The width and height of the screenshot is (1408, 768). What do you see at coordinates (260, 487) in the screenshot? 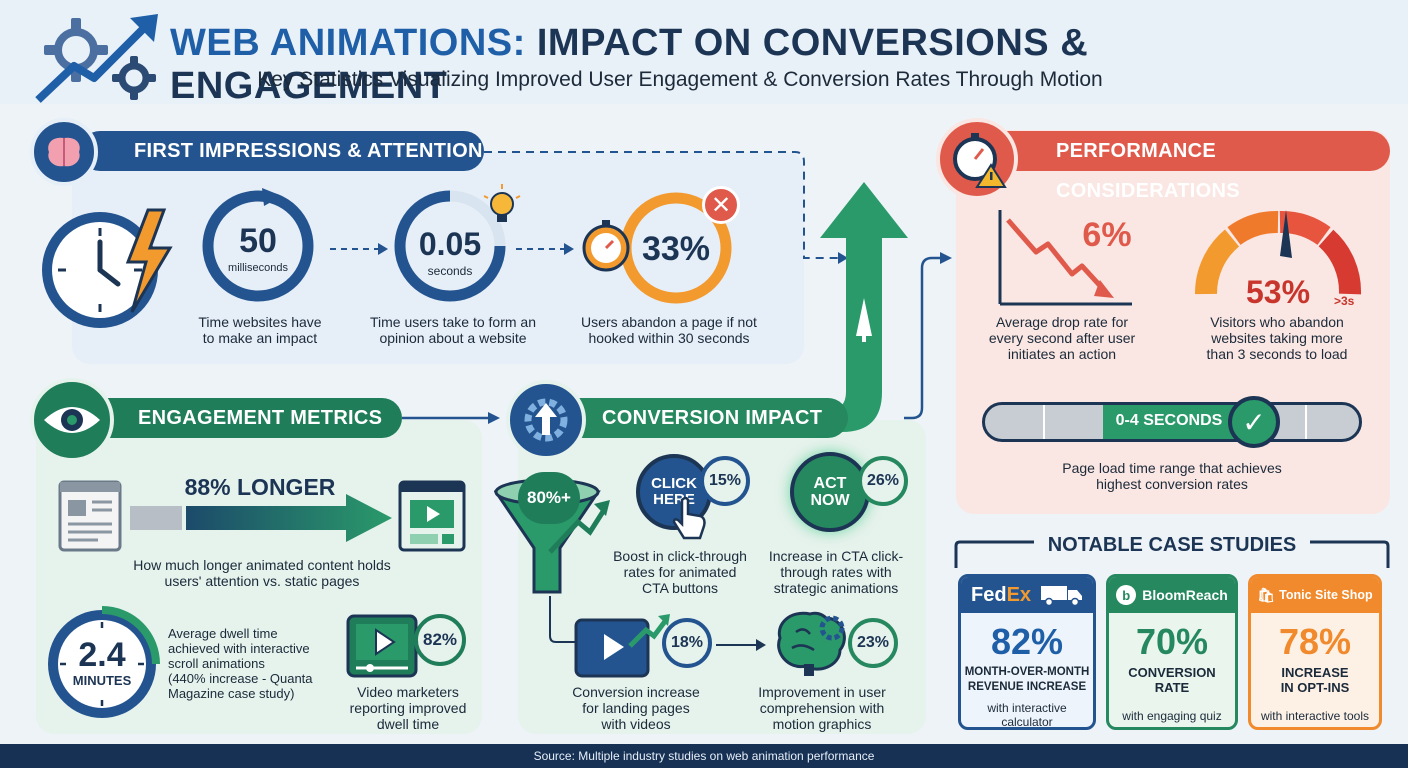
I see `longer-value: 88% LONGER` at bounding box center [260, 487].